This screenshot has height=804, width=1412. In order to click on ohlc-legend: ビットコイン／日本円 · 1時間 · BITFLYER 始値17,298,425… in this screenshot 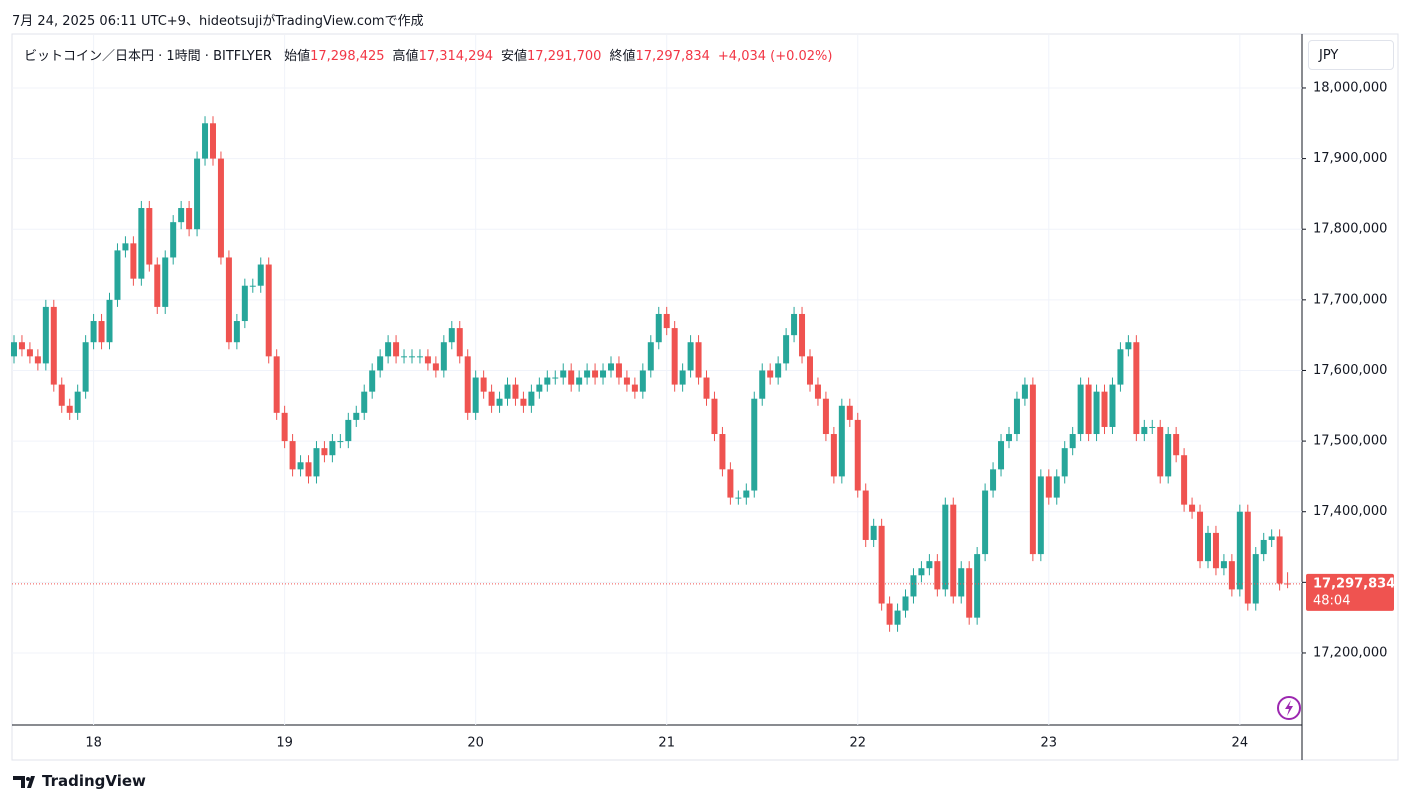, I will do `click(432, 54)`.